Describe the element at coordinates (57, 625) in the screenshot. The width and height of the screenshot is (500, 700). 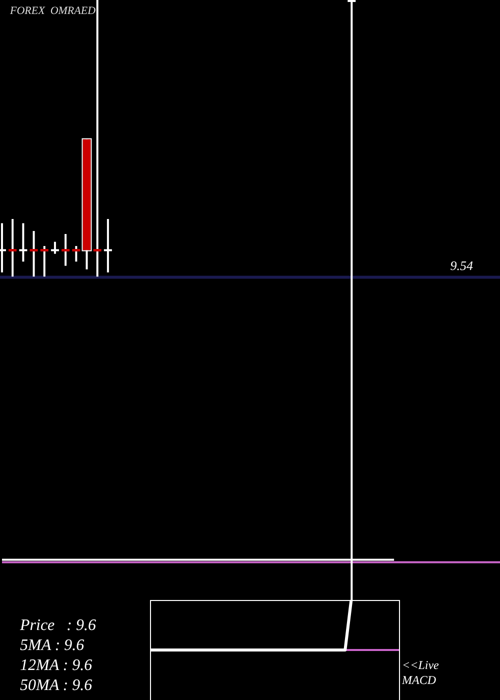
I see `text: Price : 9.6` at that location.